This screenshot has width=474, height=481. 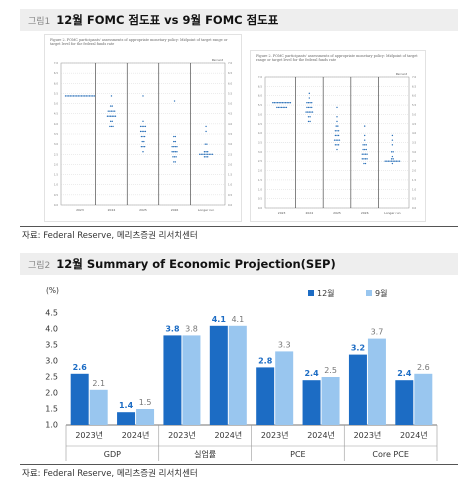 What do you see at coordinates (377, 332) in the screenshot?
I see `bar-value-label-sep: 3.7` at bounding box center [377, 332].